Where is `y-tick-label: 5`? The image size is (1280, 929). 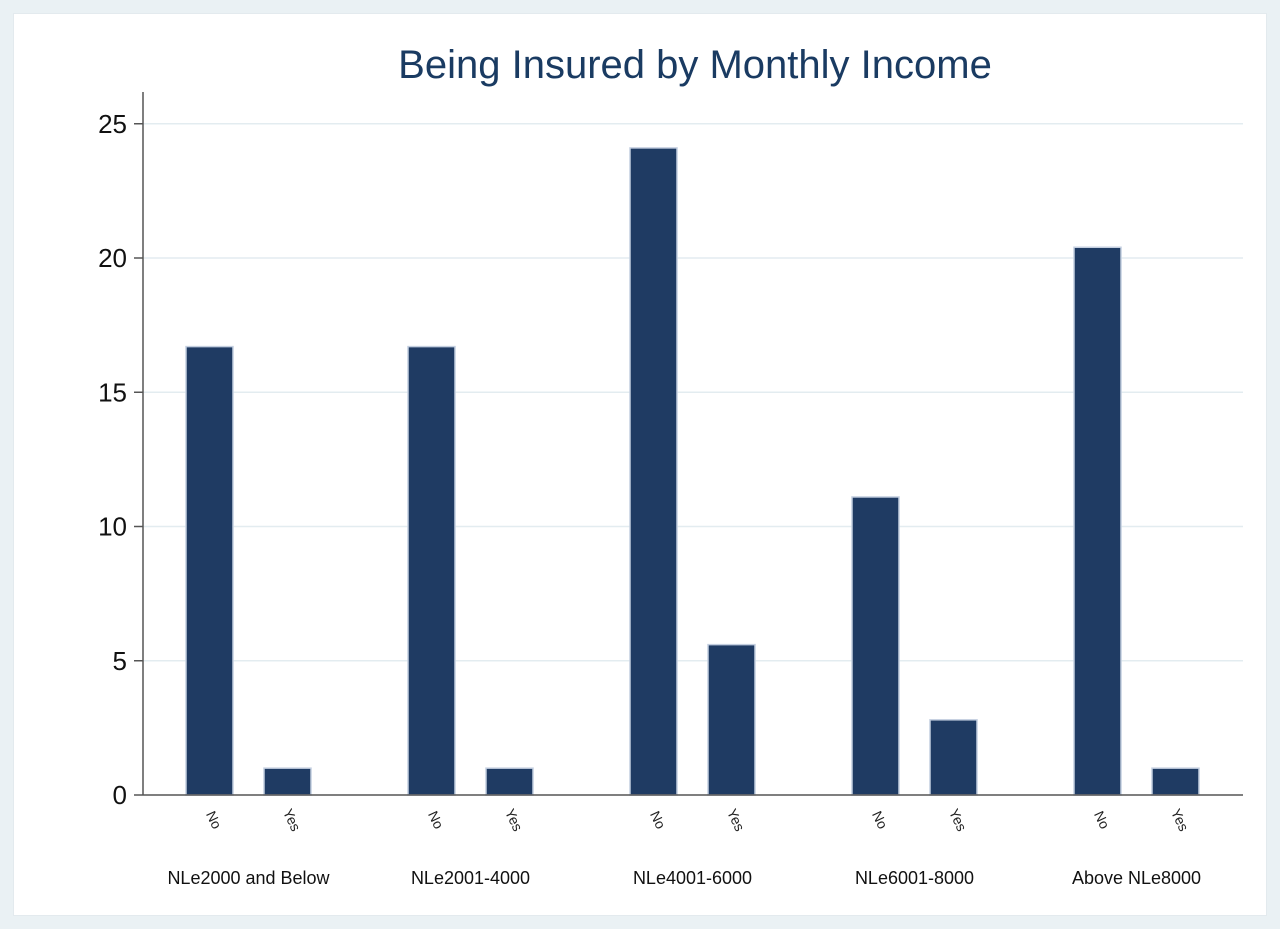
y-tick-label: 5 is located at coordinates (120, 661).